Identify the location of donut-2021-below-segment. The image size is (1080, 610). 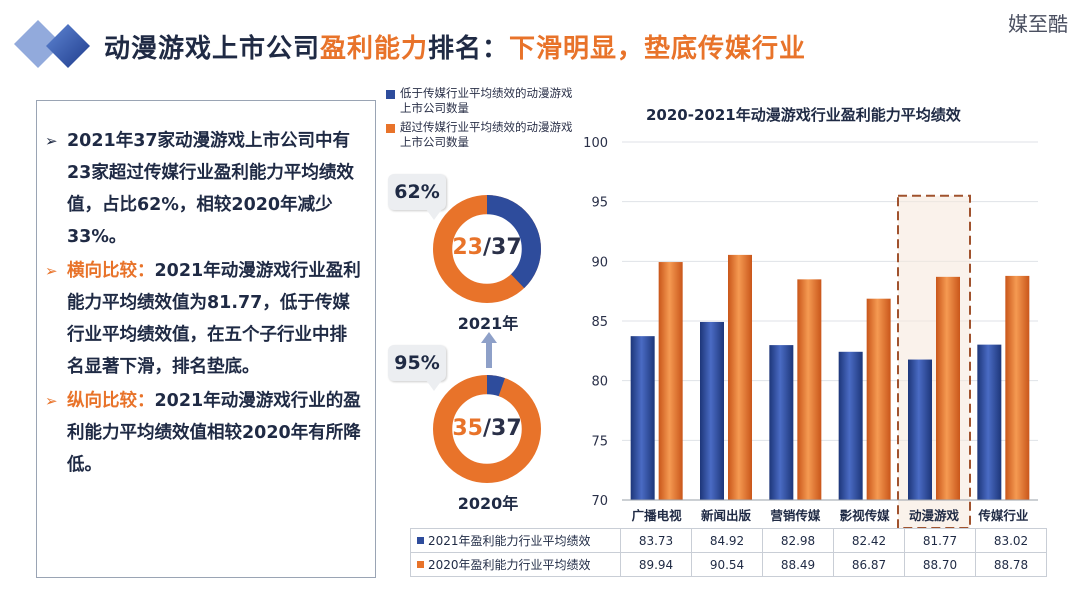
(487, 249).